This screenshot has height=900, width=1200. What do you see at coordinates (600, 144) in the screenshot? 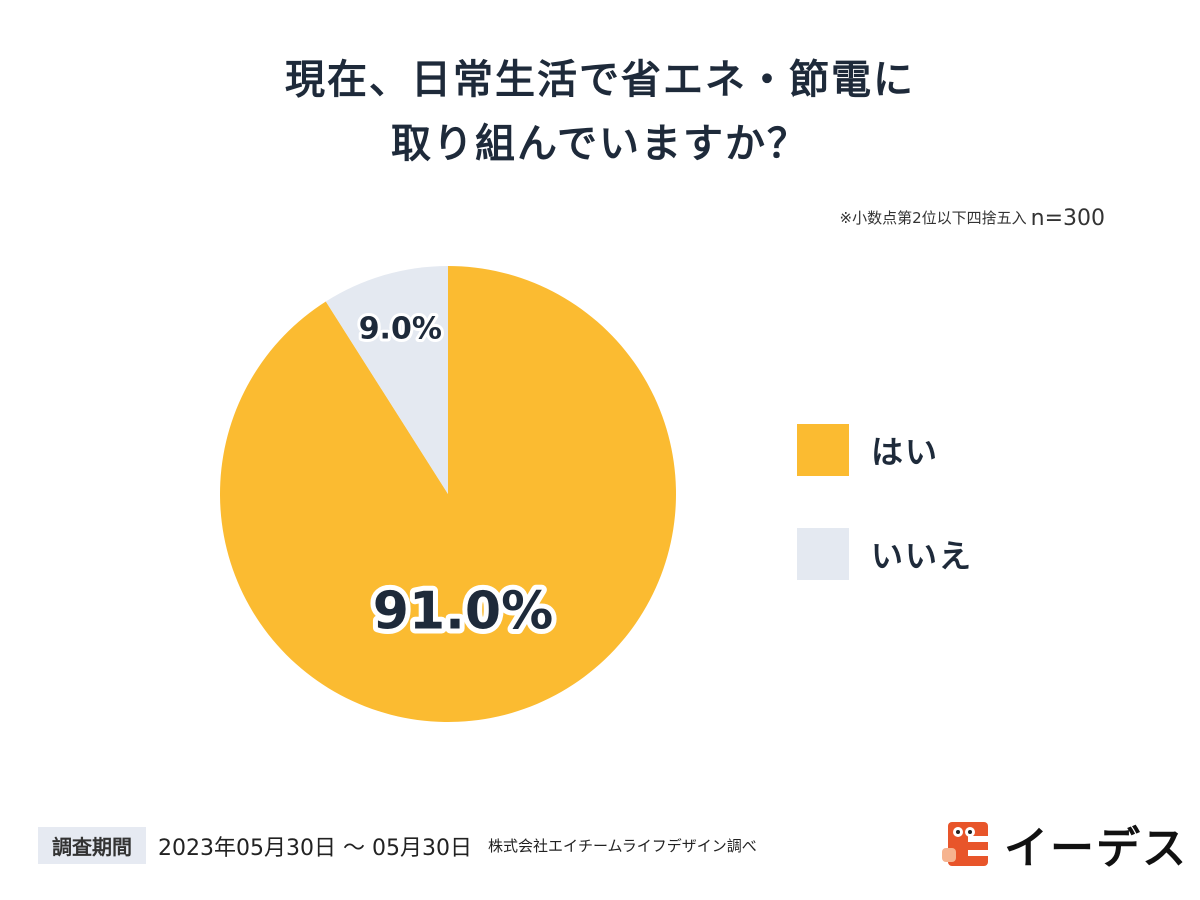
I see `title-line-2: 取り組んでいますか？` at bounding box center [600, 144].